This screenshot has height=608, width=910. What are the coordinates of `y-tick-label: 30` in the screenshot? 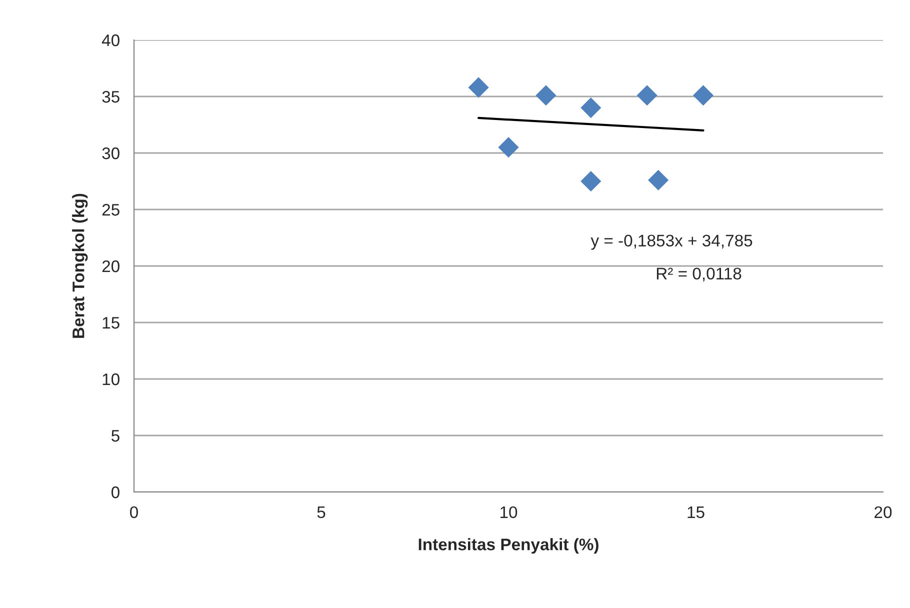 It's located at (111, 153).